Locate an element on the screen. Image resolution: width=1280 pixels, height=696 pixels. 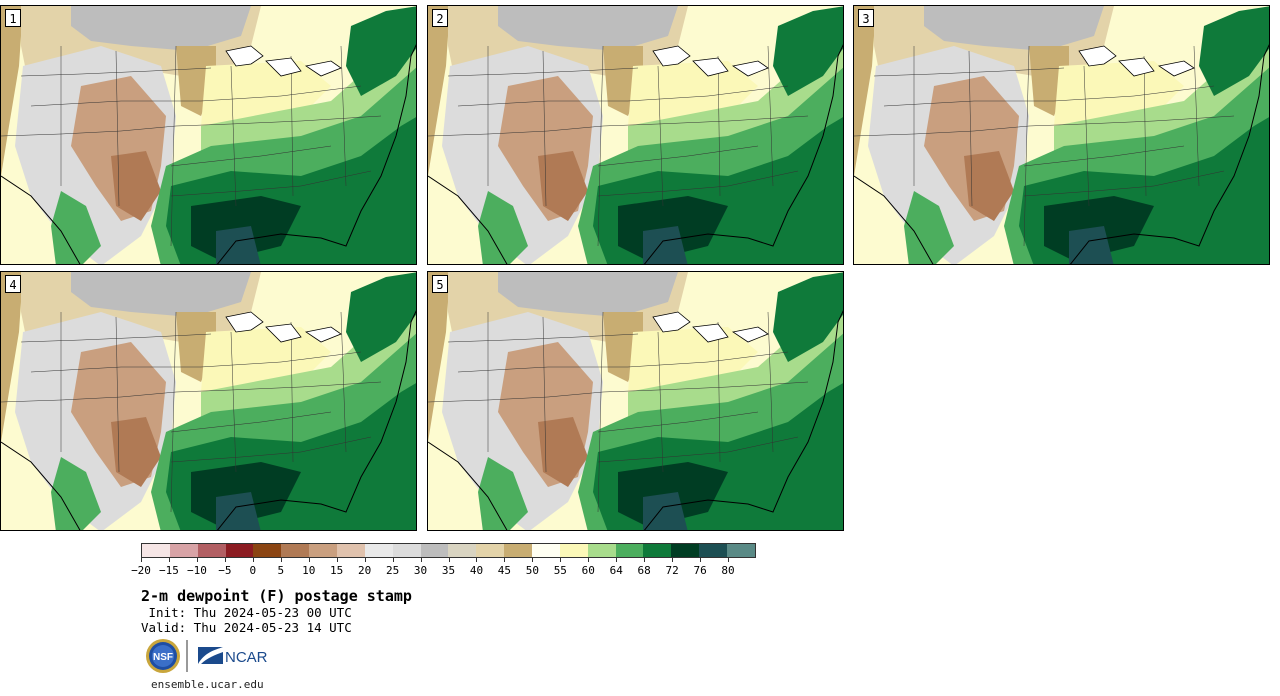
colorbar is located at coordinates (448, 550).